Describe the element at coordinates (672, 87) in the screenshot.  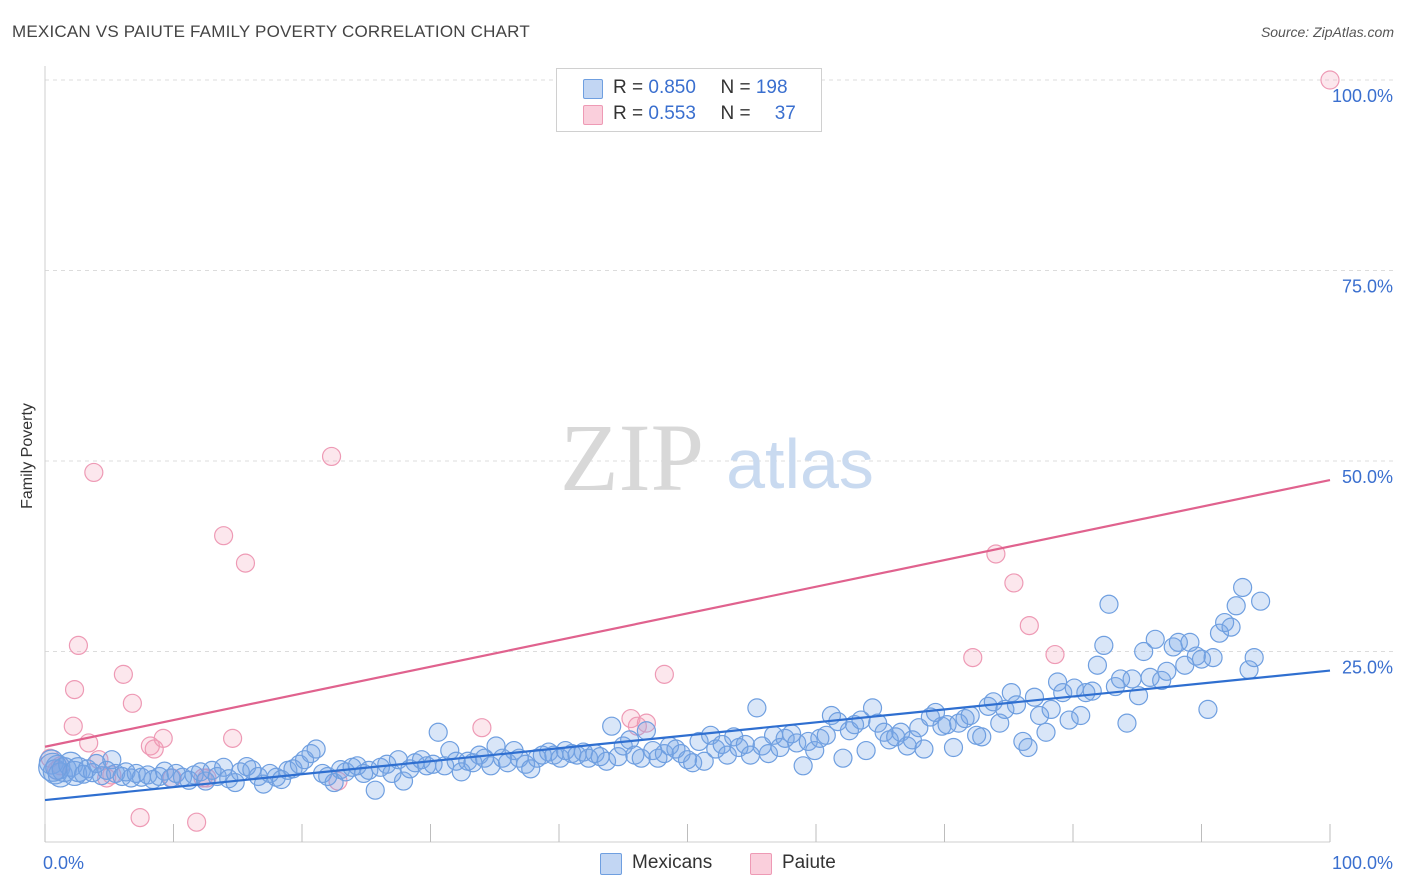
I see `legend-r-value: 0.850` at that location.